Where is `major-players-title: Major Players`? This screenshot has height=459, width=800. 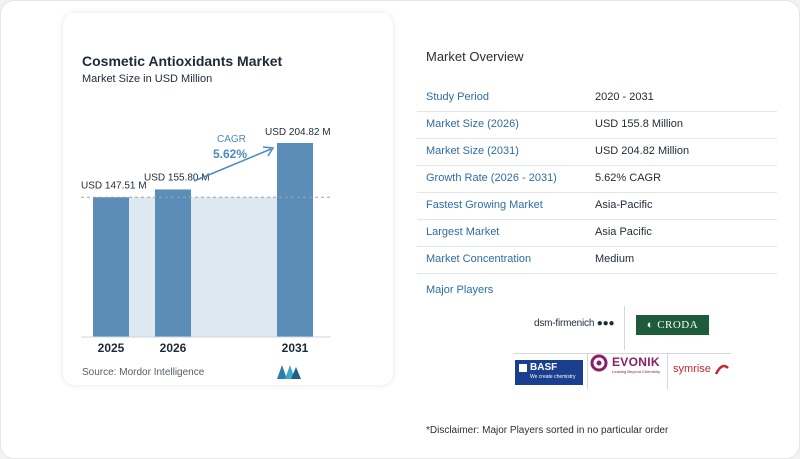
major-players-title: Major Players is located at coordinates (460, 290).